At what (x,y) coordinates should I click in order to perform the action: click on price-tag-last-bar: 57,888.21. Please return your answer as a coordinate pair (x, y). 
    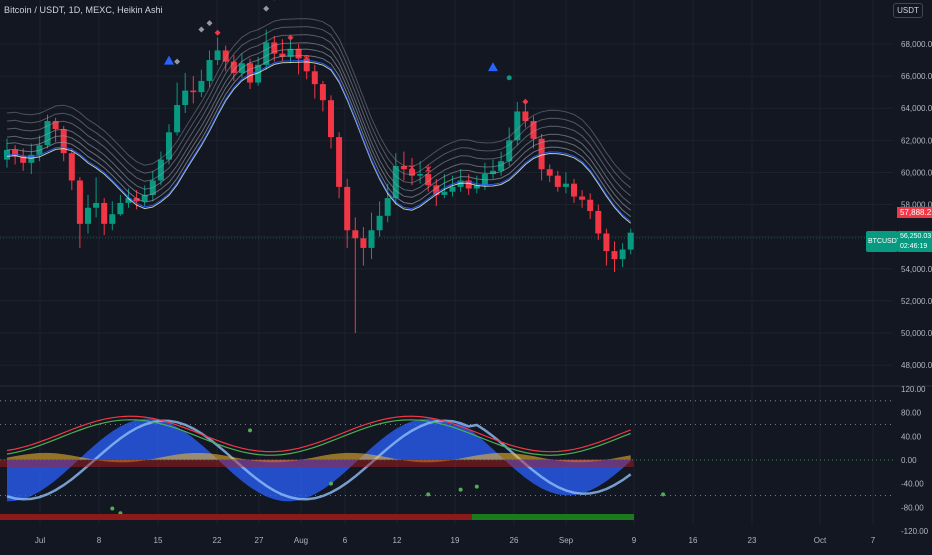
    Looking at the image, I should click on (914, 212).